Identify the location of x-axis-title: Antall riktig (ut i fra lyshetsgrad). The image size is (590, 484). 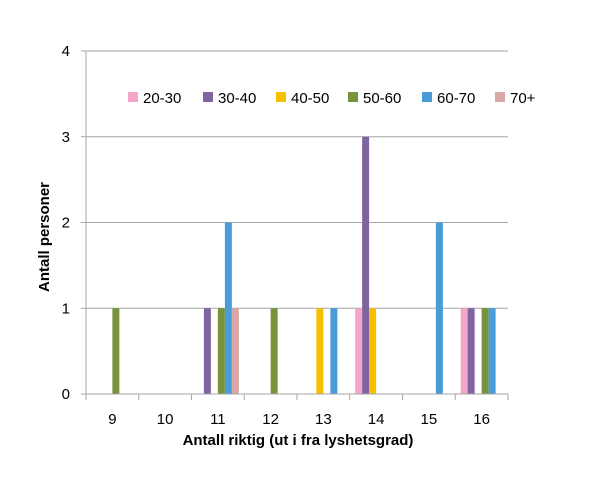
(298, 440).